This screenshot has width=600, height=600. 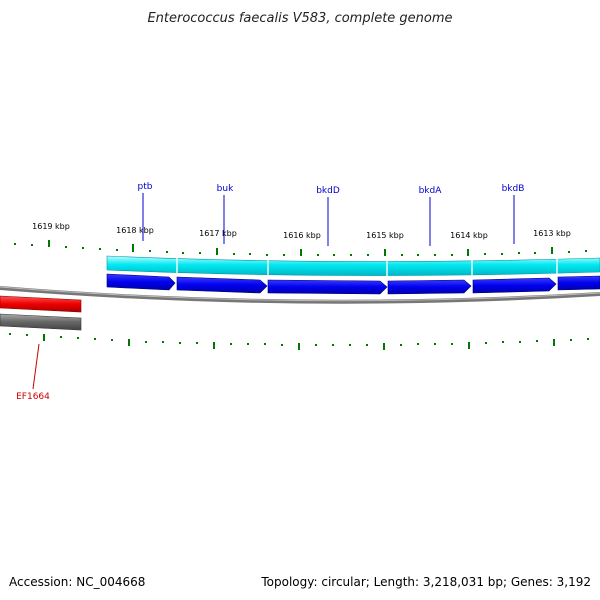 I want to click on footer-accession: Accession: NC_004668, so click(x=77, y=582).